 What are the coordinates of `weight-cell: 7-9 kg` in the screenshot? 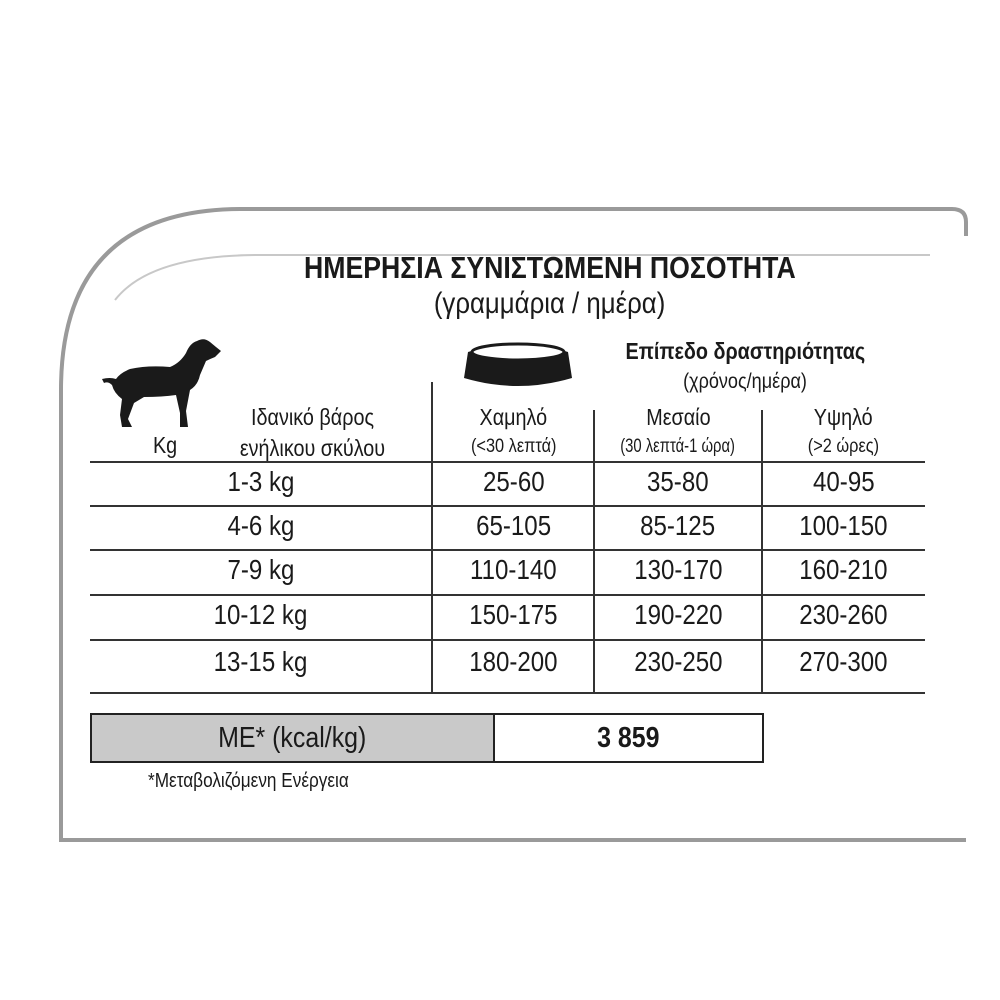 It's located at (260, 569).